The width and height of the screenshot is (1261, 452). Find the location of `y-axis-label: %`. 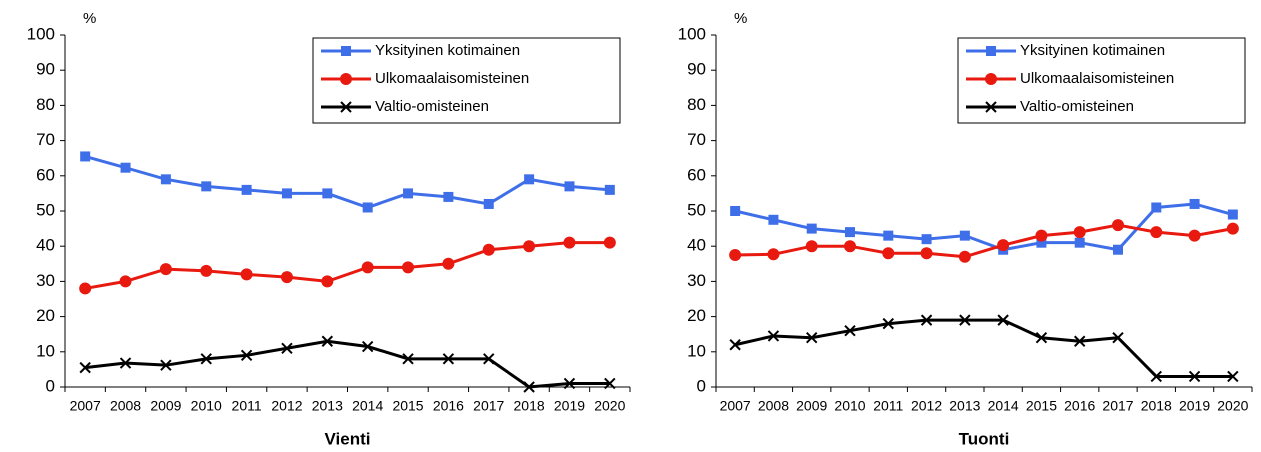

y-axis-label: % is located at coordinates (740, 18).